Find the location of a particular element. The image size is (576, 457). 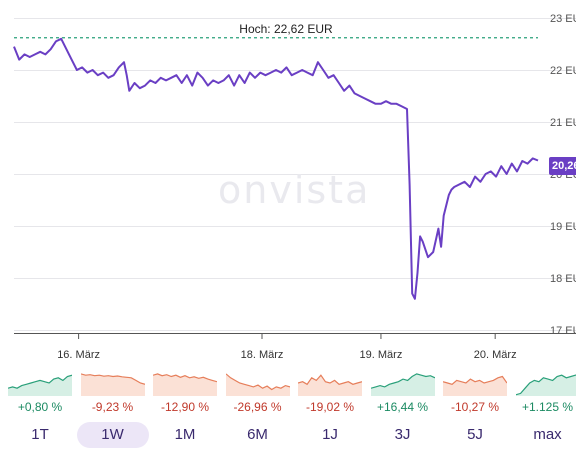

sparkline-tile: +1.125 % is located at coordinates (545, 392).